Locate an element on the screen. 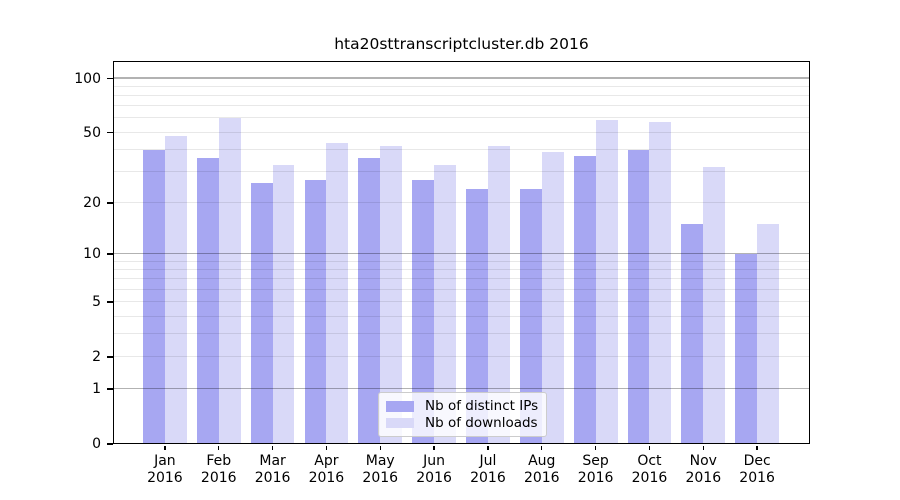 This screenshot has height=500, width=900. y-tick-label: 10 is located at coordinates (92, 254).